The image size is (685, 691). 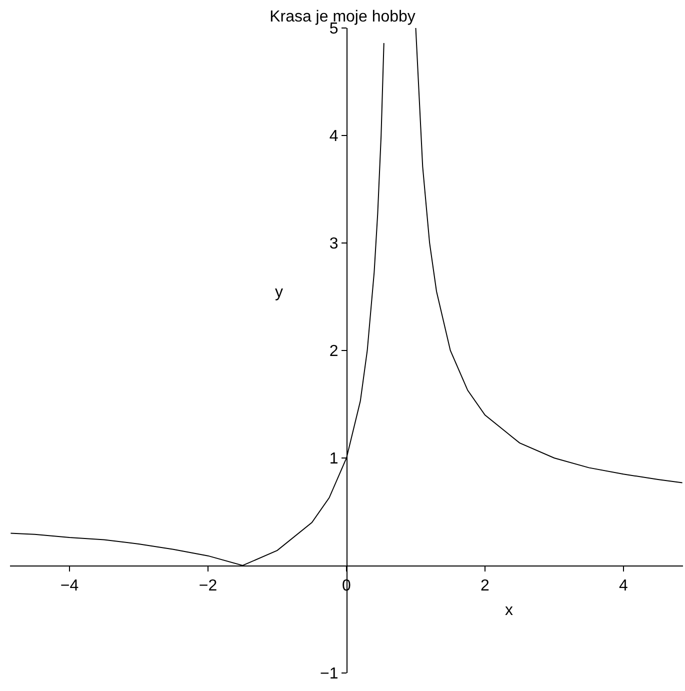 I want to click on x-tick-label: −2, so click(x=208, y=586).